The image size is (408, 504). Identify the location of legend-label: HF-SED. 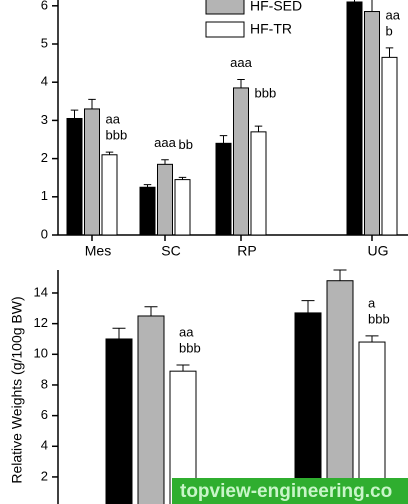
(276, 7).